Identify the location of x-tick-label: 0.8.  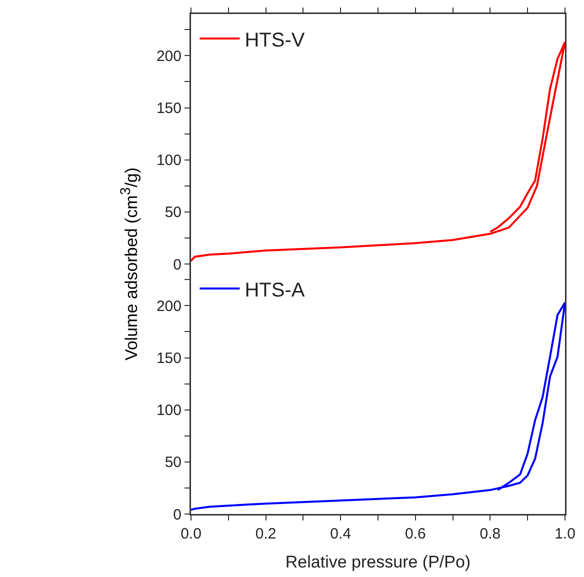
(490, 534).